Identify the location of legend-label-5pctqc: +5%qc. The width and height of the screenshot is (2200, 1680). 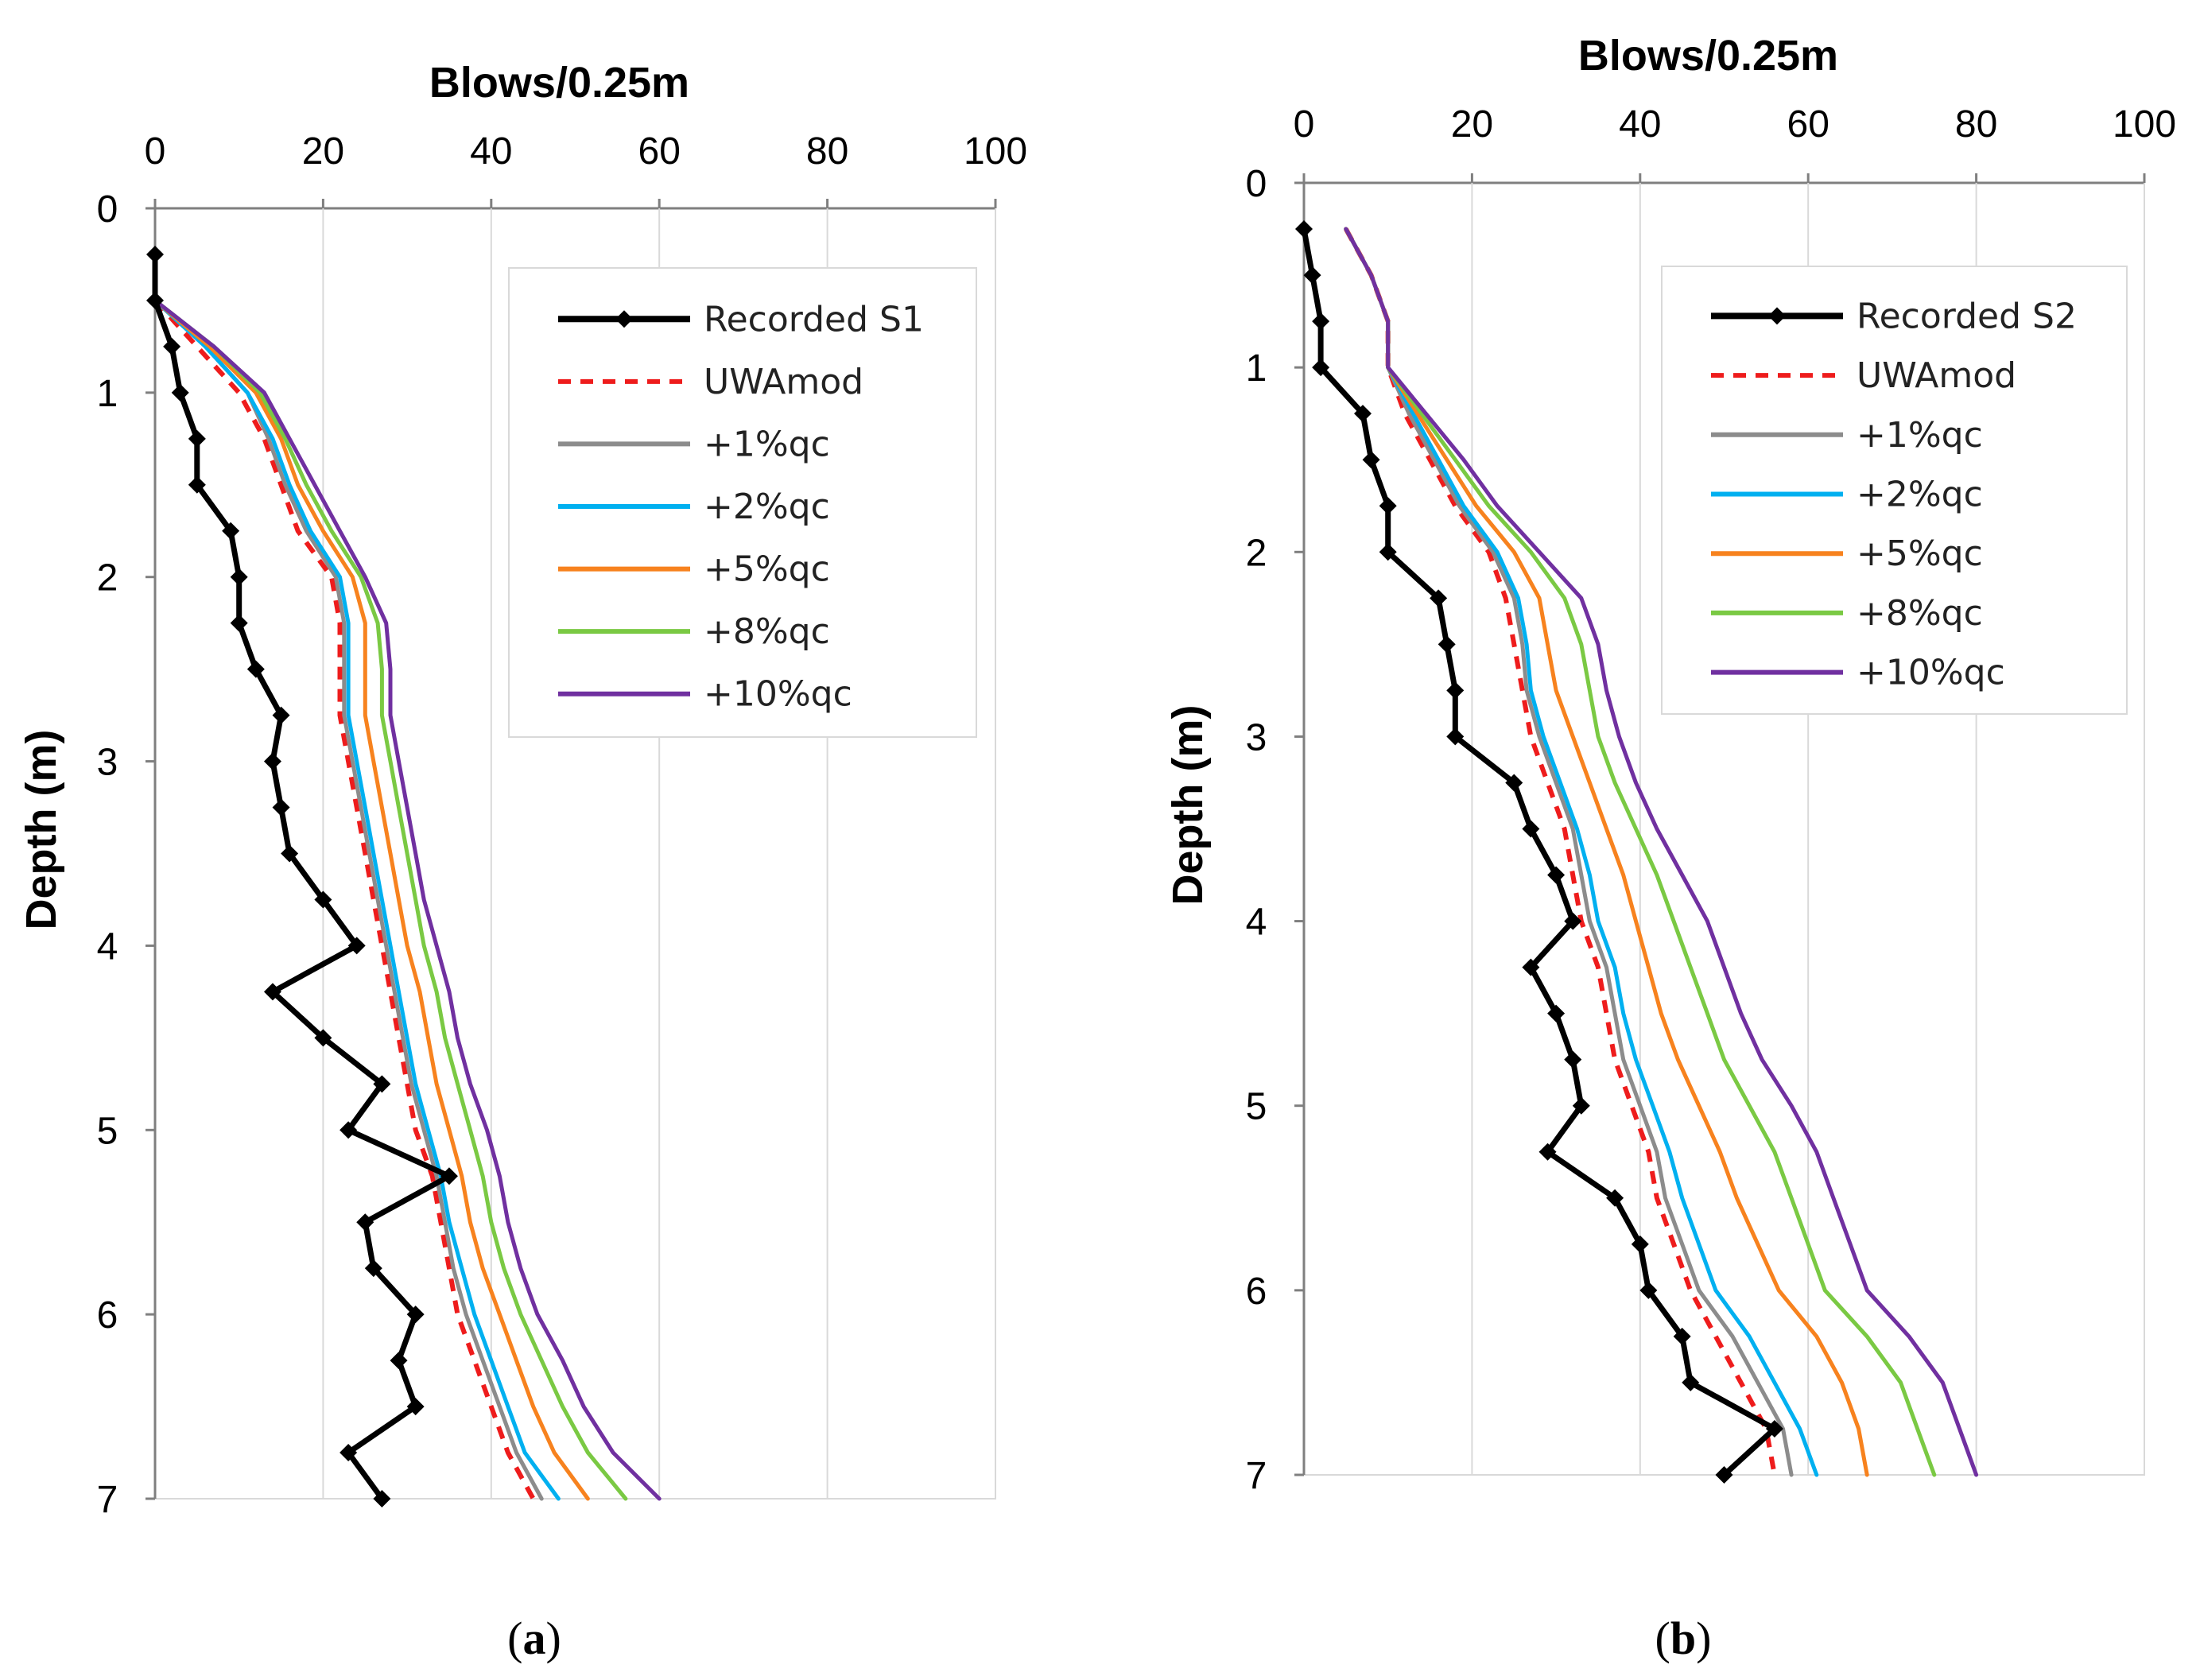
(1920, 553).